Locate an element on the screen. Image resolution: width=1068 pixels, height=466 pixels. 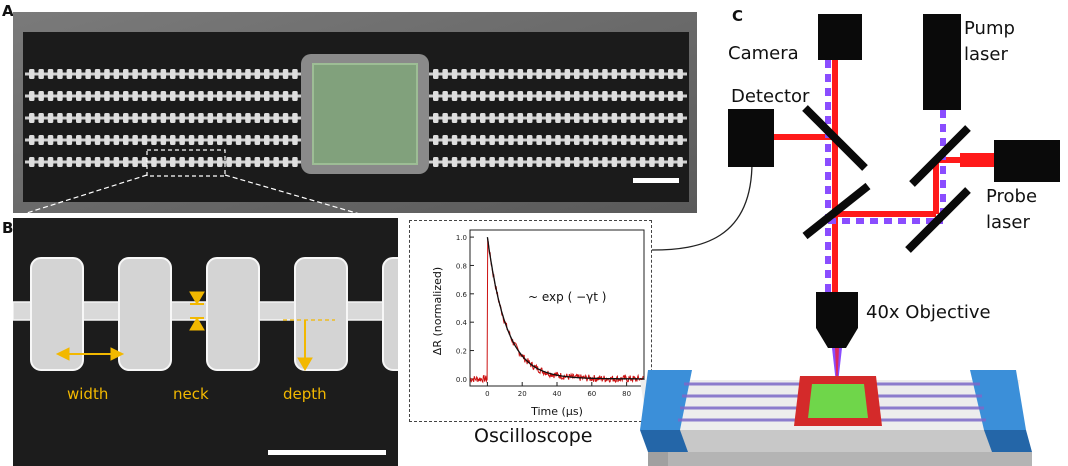
panel-a-letter: A is located at coordinates (8, 11).